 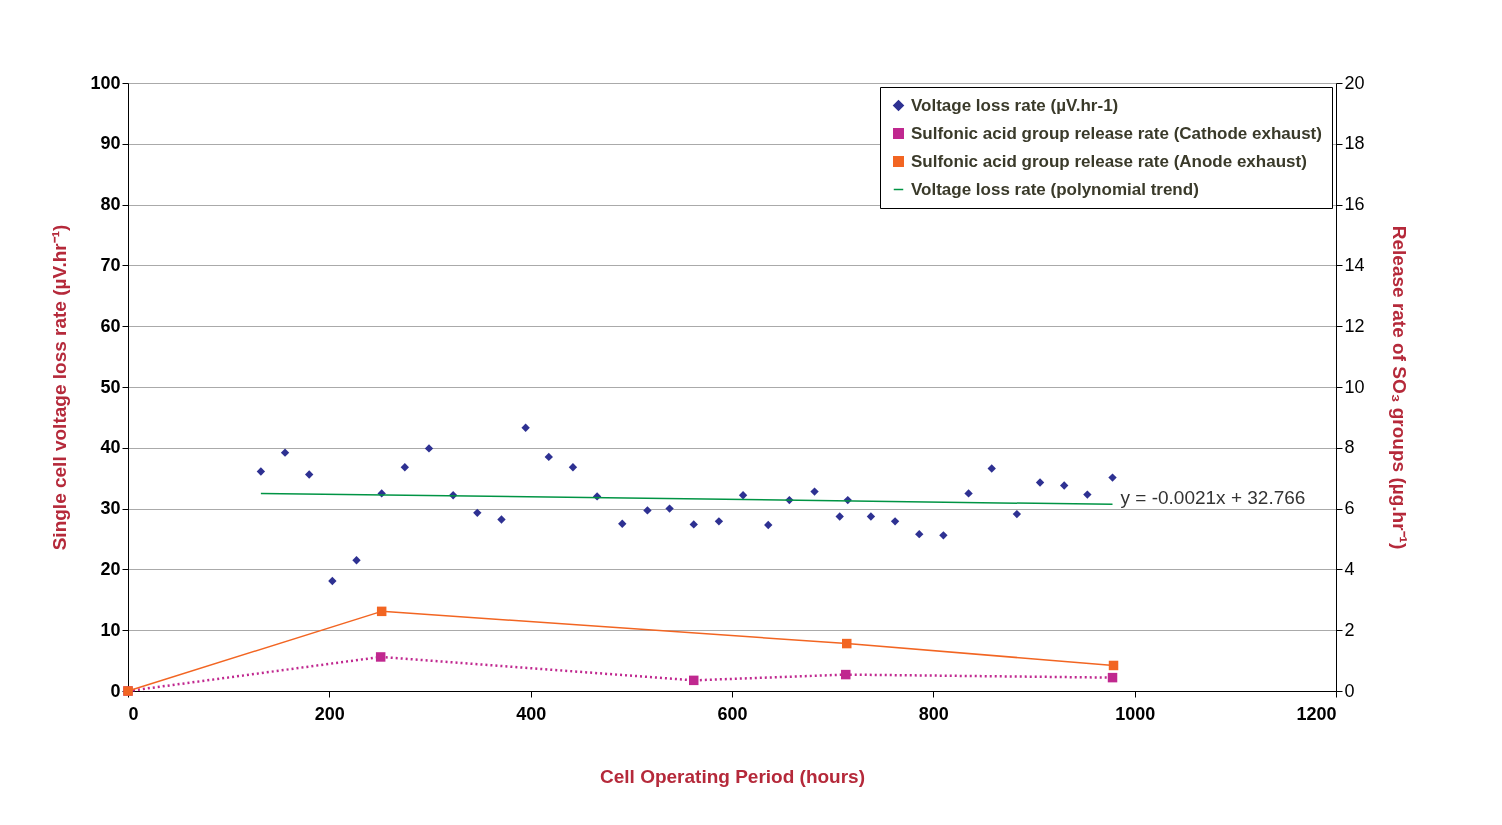 I want to click on y2-tick-label: 6, so click(x=1349, y=508).